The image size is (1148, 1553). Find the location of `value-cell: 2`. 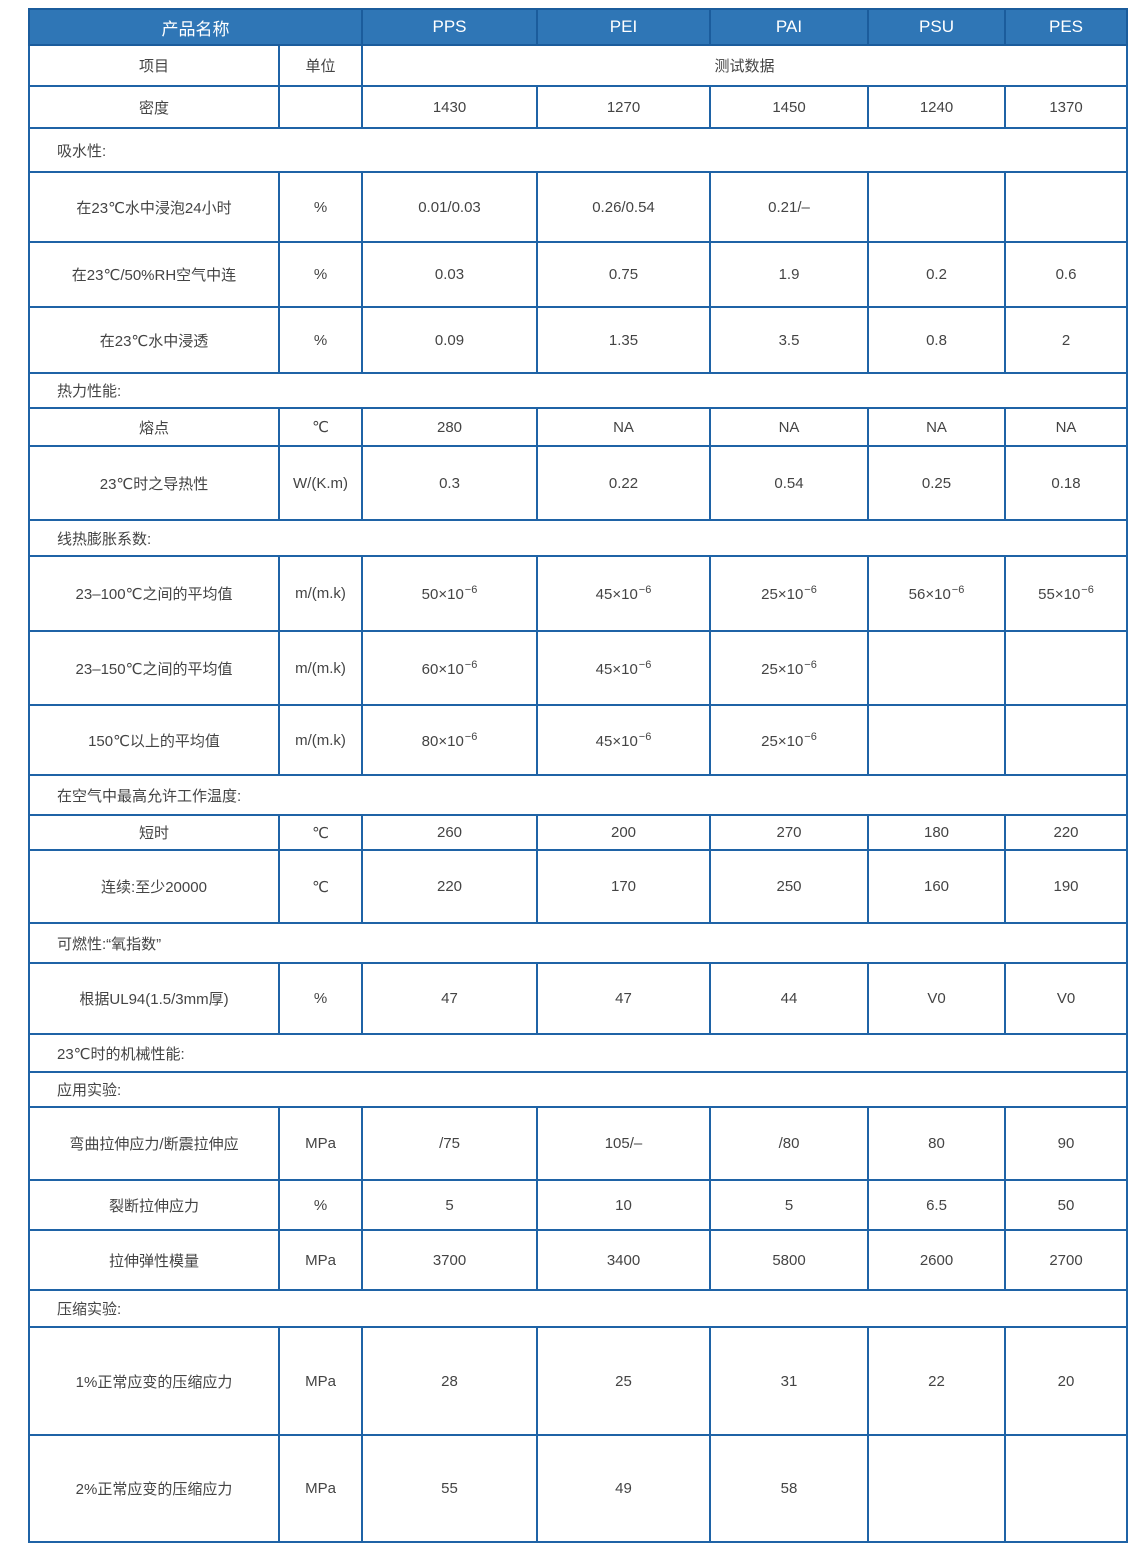

value-cell: 2 is located at coordinates (1066, 340).